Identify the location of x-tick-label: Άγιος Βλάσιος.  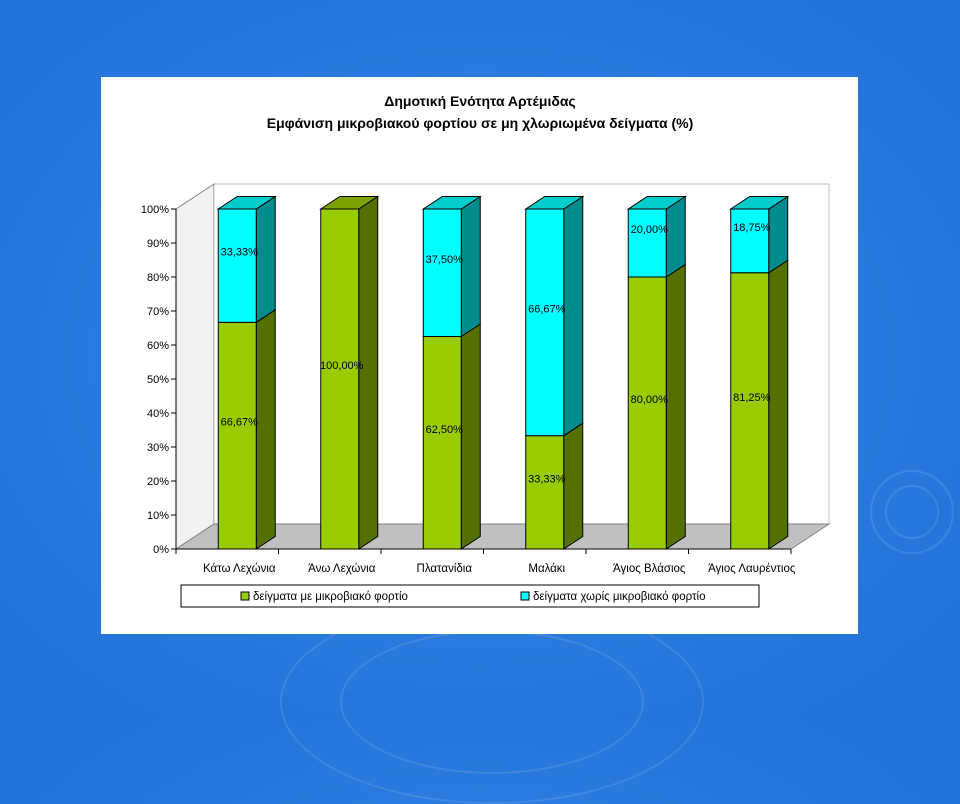
(649, 569).